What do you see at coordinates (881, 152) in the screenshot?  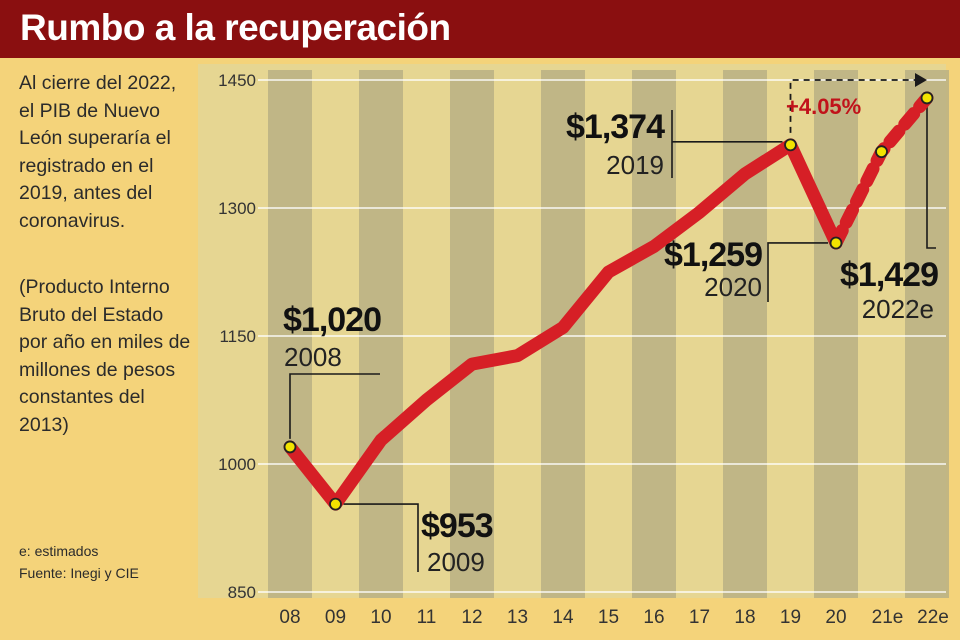 I see `data-point-21e` at bounding box center [881, 152].